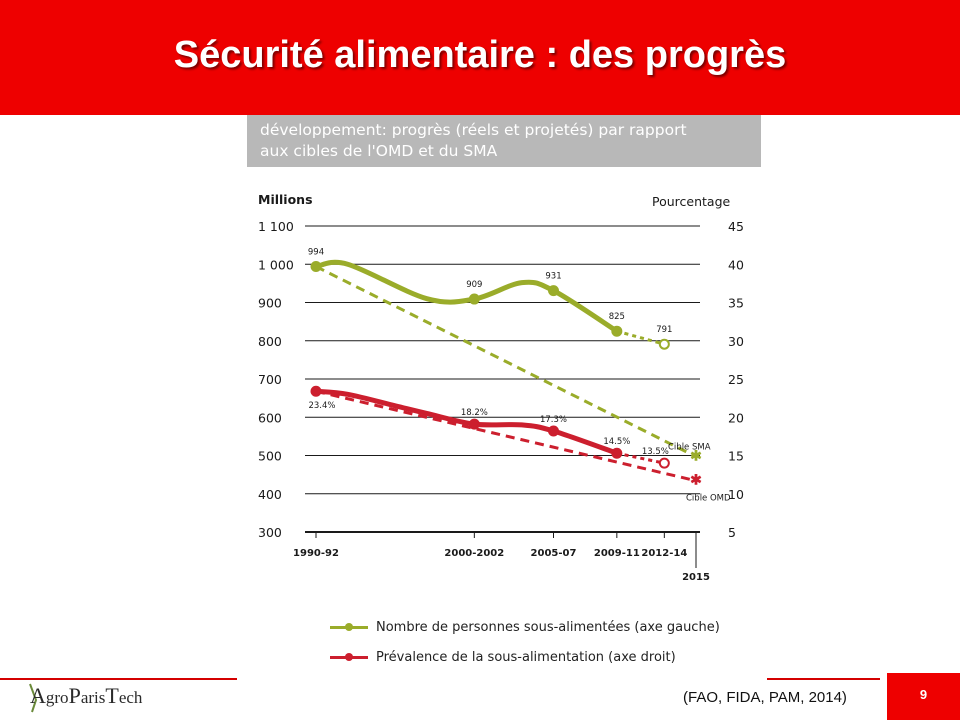 This screenshot has width=960, height=720. Describe the element at coordinates (553, 420) in the screenshot. I see `data-label: 17.3%` at that location.